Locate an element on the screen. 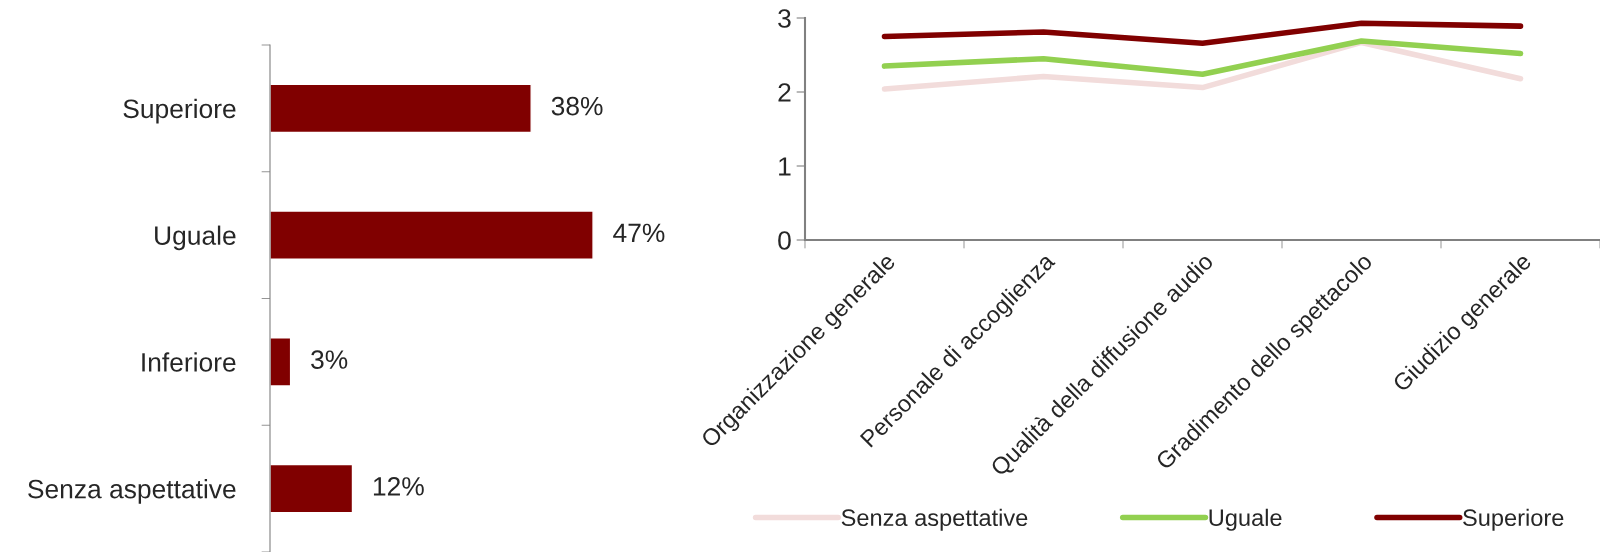  data-label: 47% is located at coordinates (639, 233).